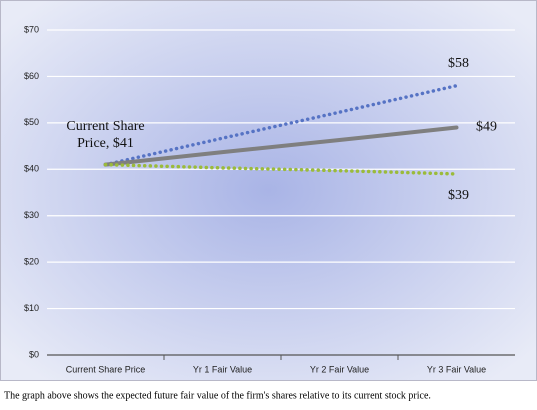  Describe the element at coordinates (456, 369) in the screenshot. I see `x-tick-label: Yr 3 Fair Value` at that location.